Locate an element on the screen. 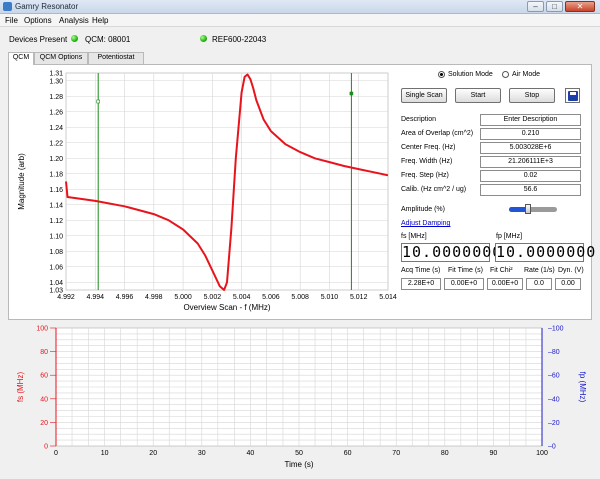 Image resolution: width=600 pixels, height=479 pixels. fit-chi-value: 0.00E+0 is located at coordinates (505, 284).